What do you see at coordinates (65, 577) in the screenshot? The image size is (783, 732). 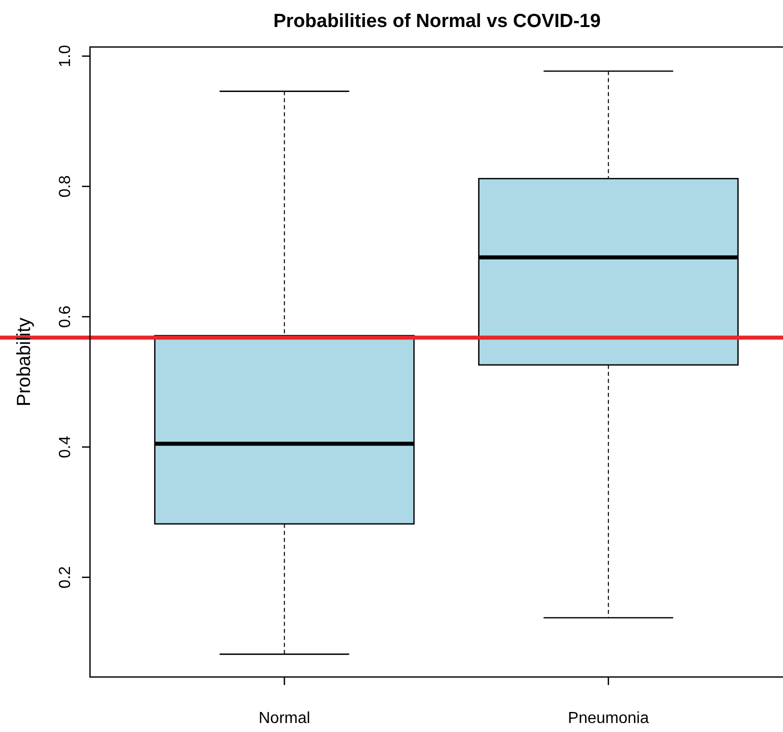 I see `y-tick-label: 0.2` at bounding box center [65, 577].